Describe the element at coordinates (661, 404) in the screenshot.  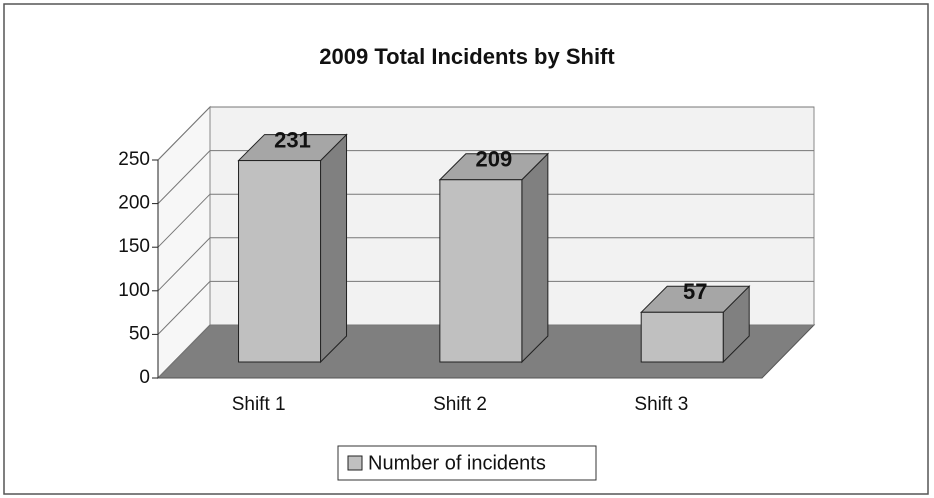
I see `x-tick-label: Shift 3` at that location.